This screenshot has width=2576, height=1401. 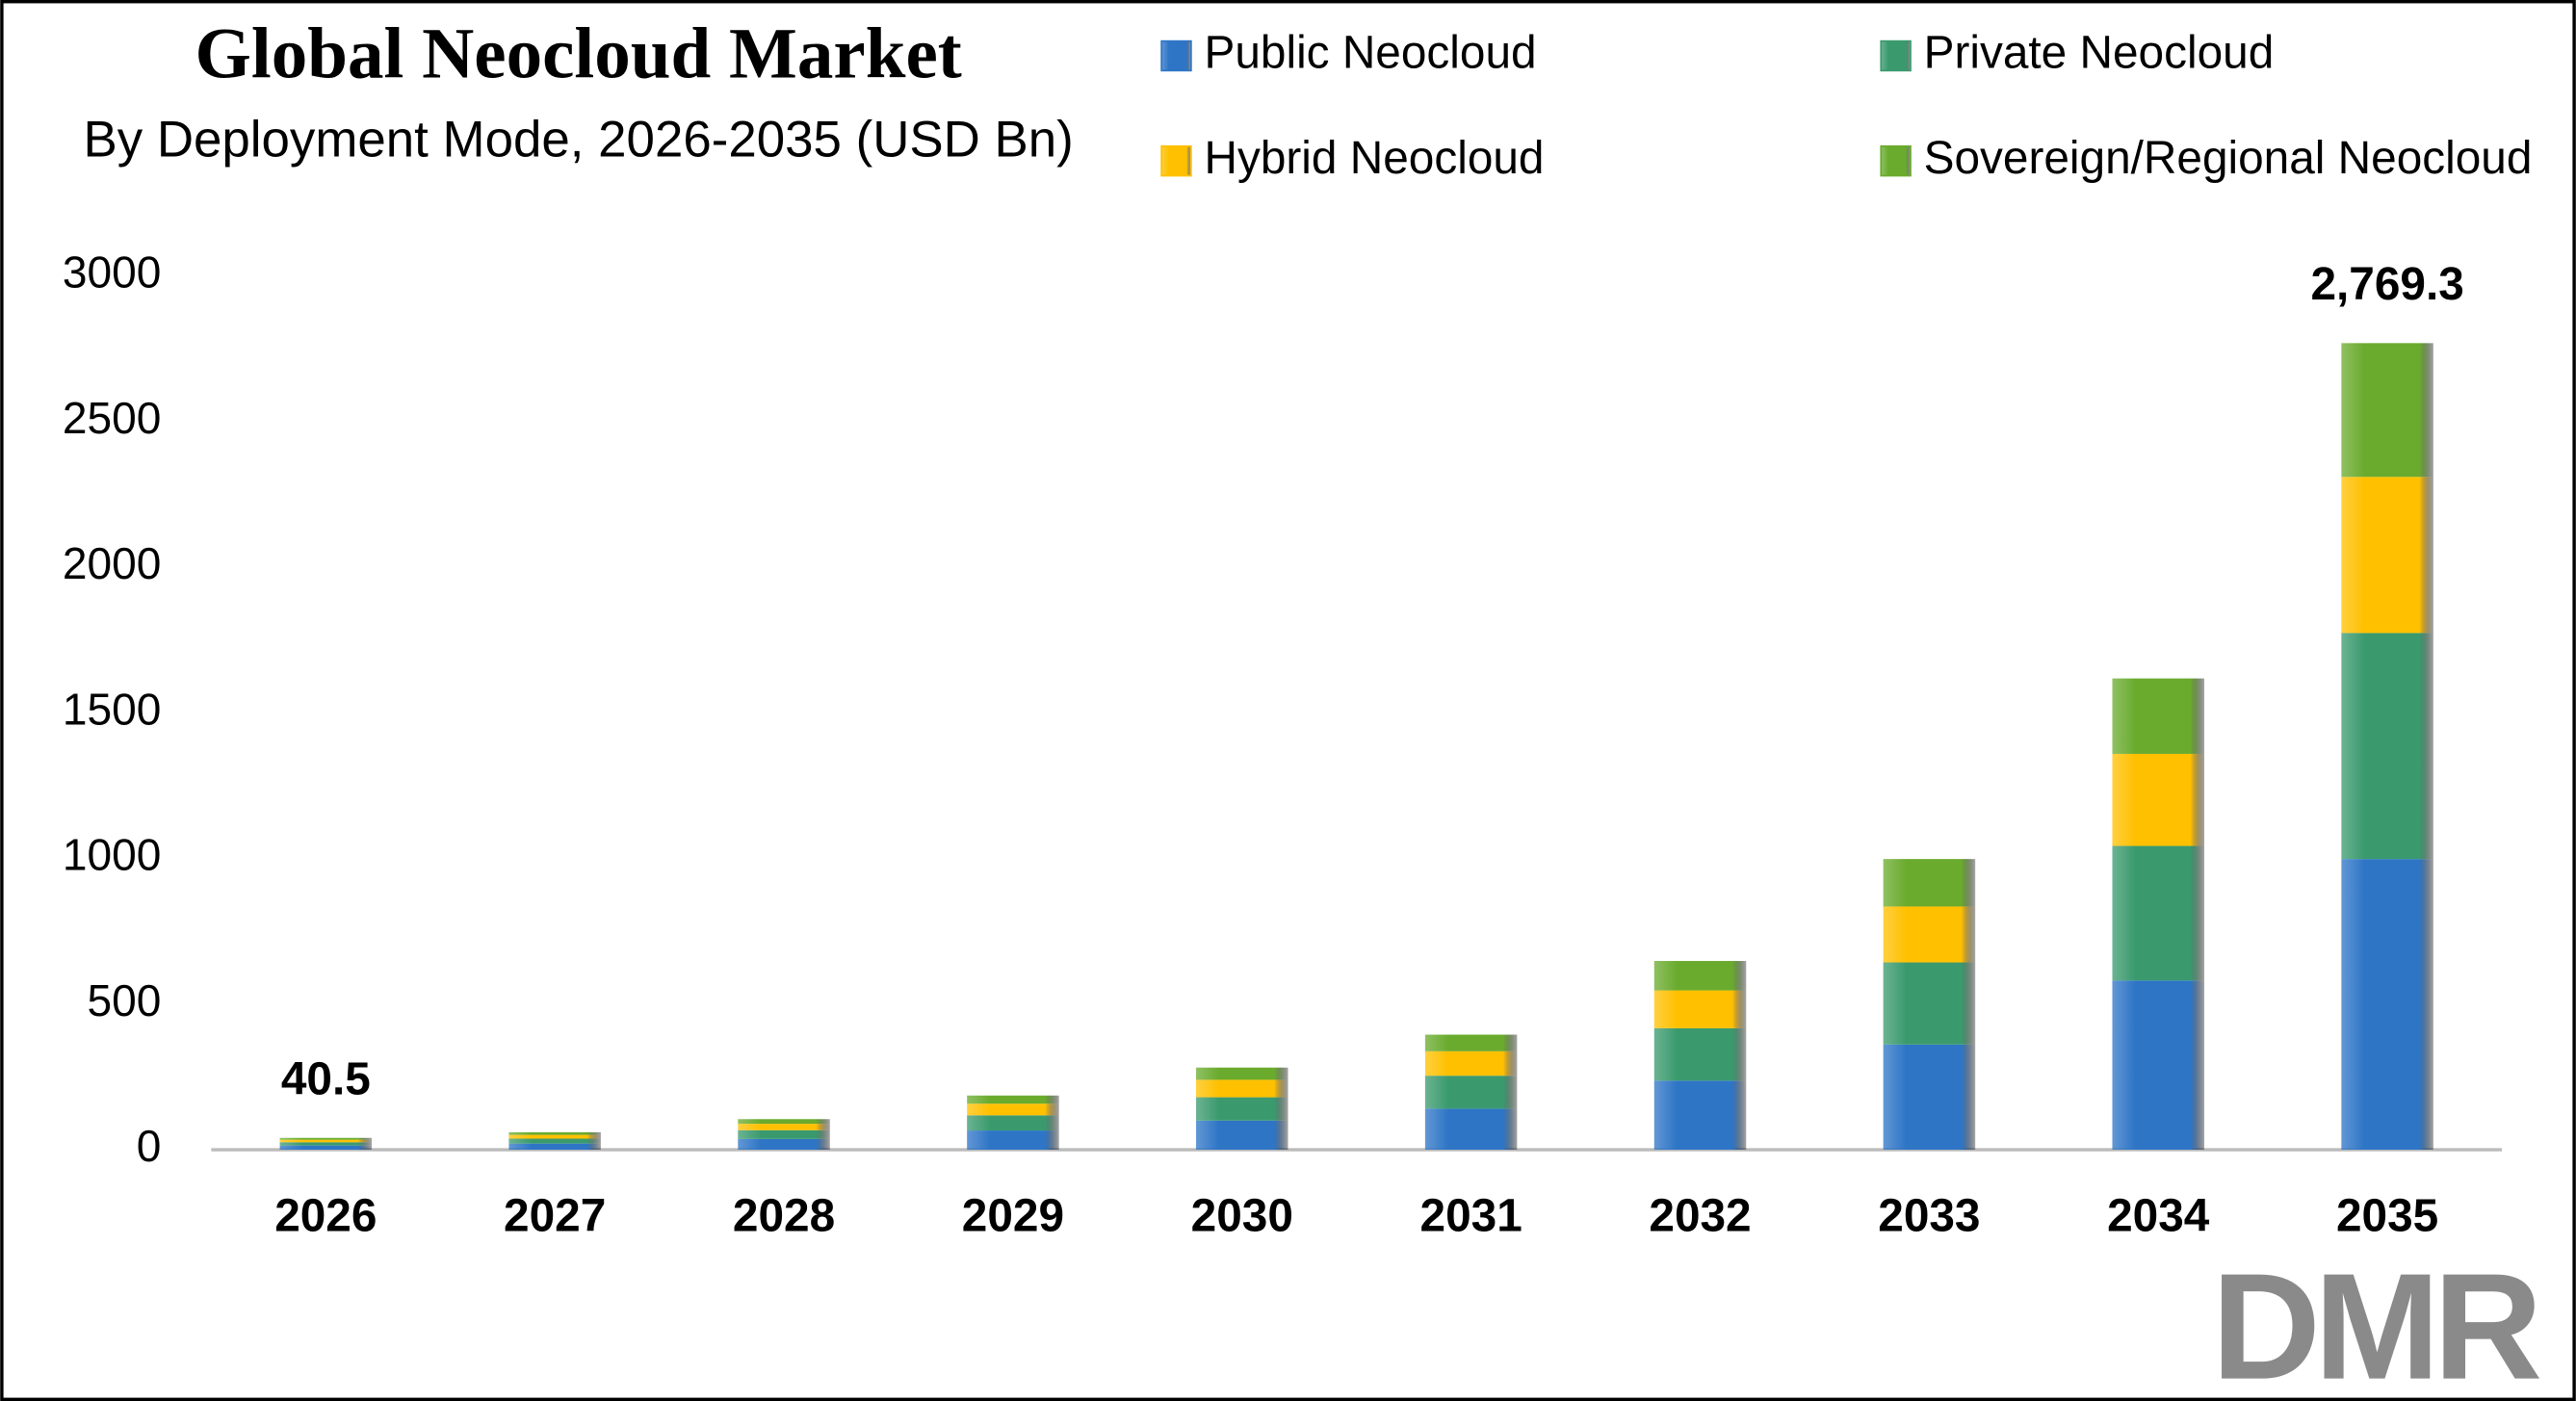 I want to click on x-tick-label: 2031, so click(x=1471, y=1216).